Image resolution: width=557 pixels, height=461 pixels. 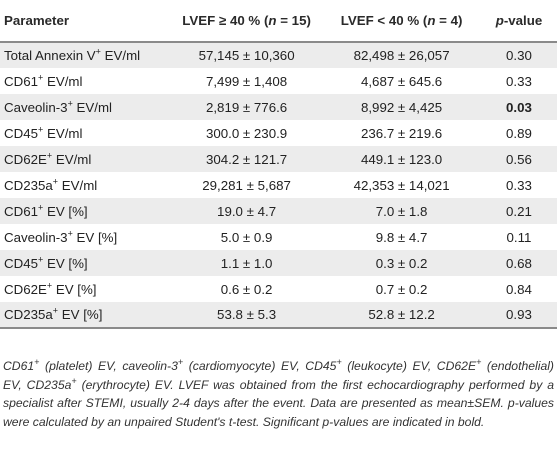 What do you see at coordinates (401, 21) in the screenshot?
I see `header-lvef-low: LVEF < 40 % (n = 4)` at bounding box center [401, 21].